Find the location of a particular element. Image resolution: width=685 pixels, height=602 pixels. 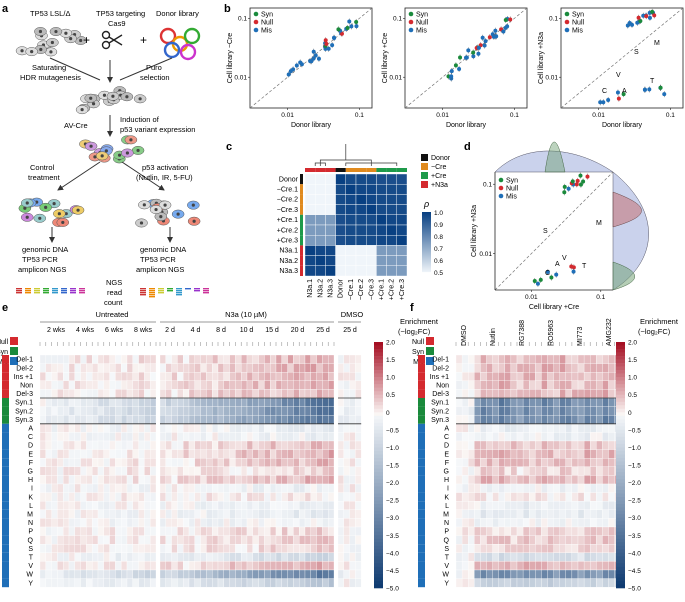

colorbar-tick: 0.5 is located at coordinates (390, 395).